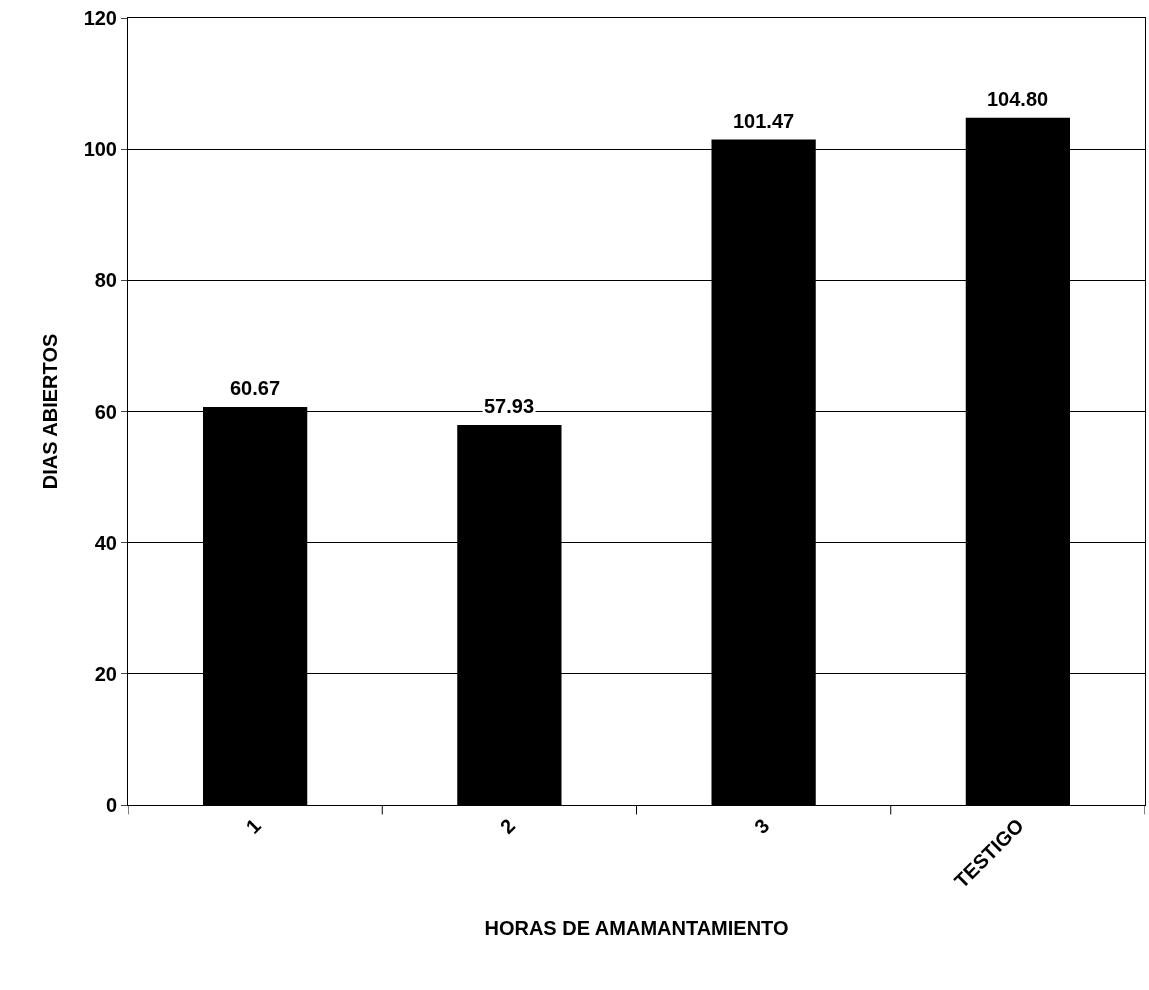 The width and height of the screenshot is (1149, 990). Describe the element at coordinates (50, 411) in the screenshot. I see `y-axis-title: DIAS ABIERTOS` at that location.